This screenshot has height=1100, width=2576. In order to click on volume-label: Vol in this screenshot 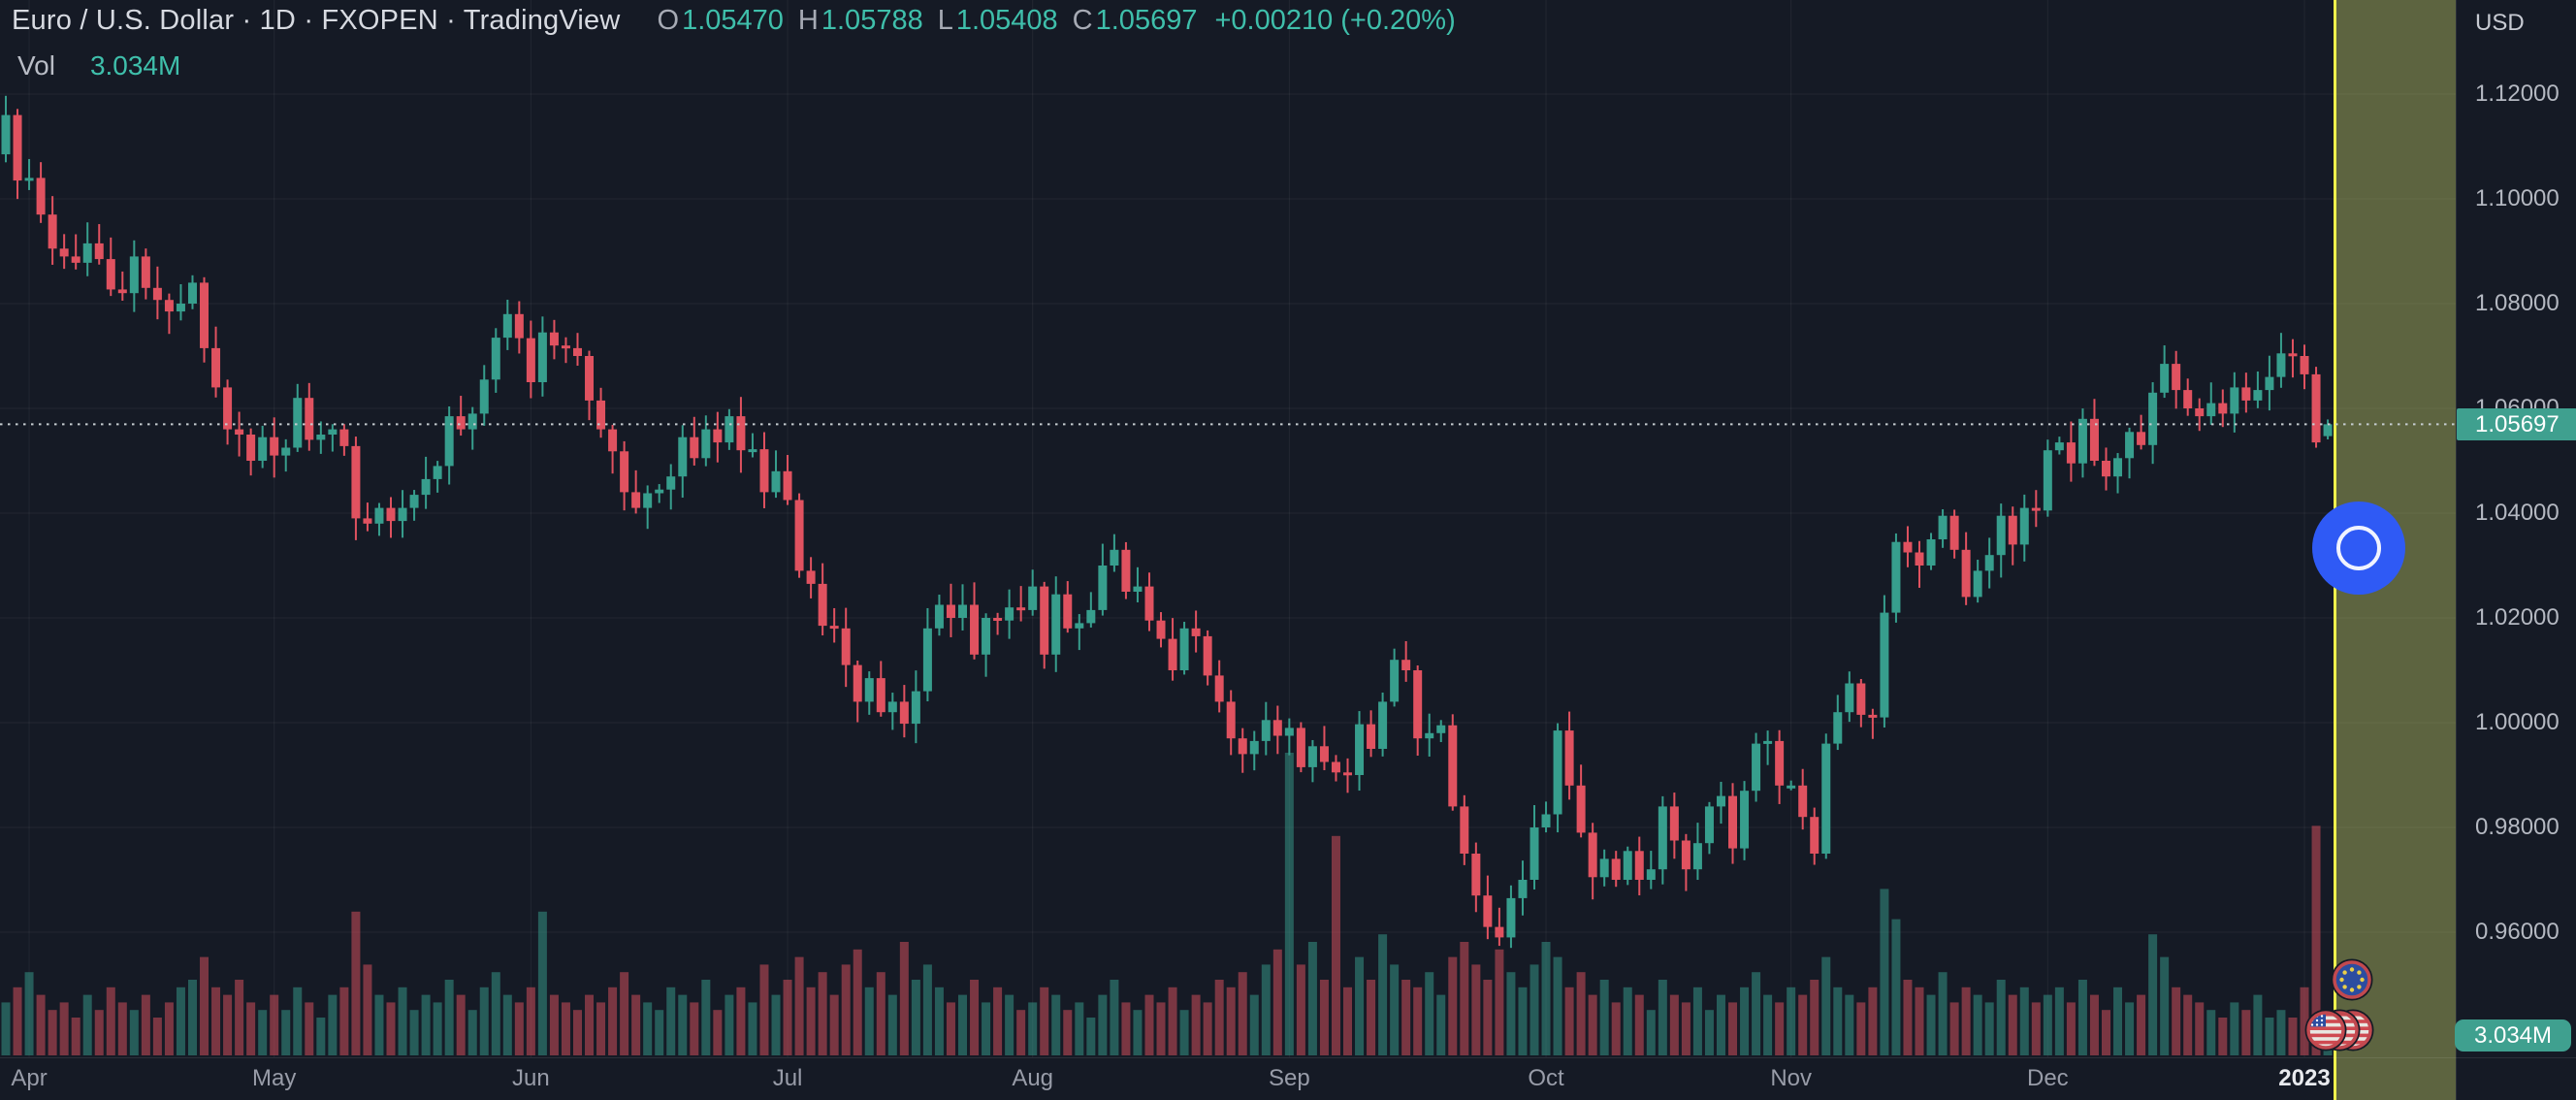, I will do `click(36, 65)`.